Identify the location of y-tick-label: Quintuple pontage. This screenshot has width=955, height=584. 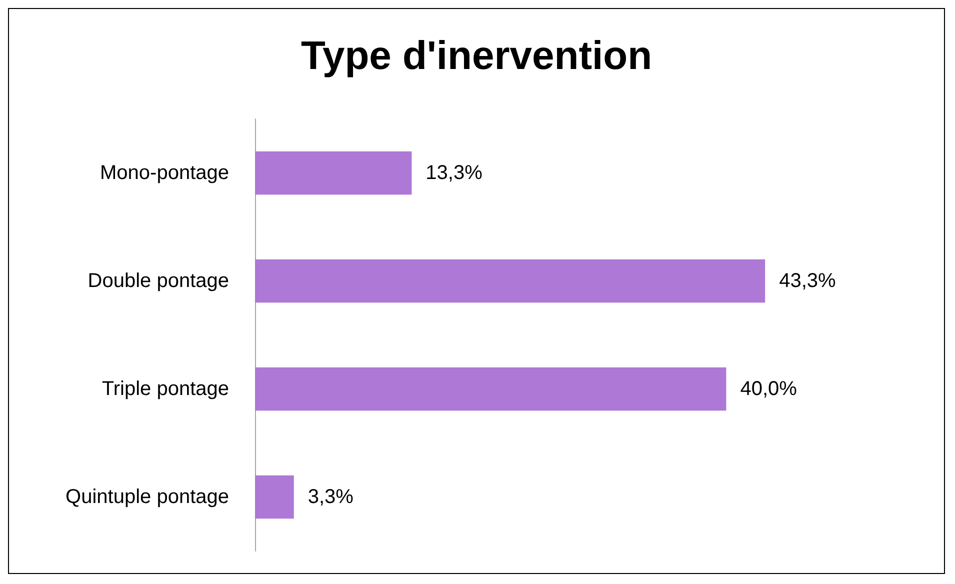
(147, 497).